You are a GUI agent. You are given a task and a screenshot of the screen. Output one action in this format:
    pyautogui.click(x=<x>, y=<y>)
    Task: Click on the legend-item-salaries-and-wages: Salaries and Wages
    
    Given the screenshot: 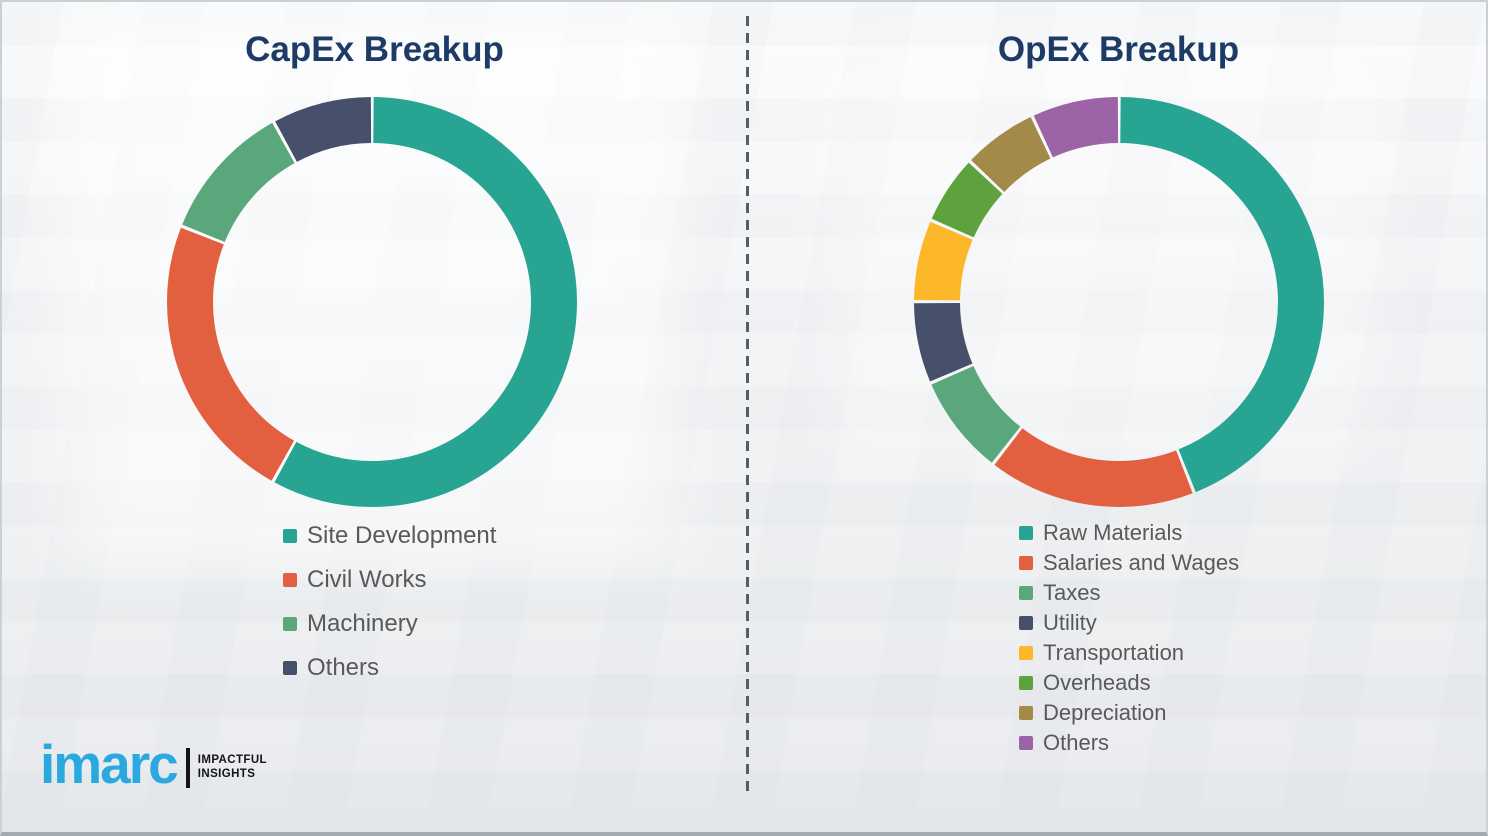 What is the action you would take?
    pyautogui.click(x=1129, y=563)
    